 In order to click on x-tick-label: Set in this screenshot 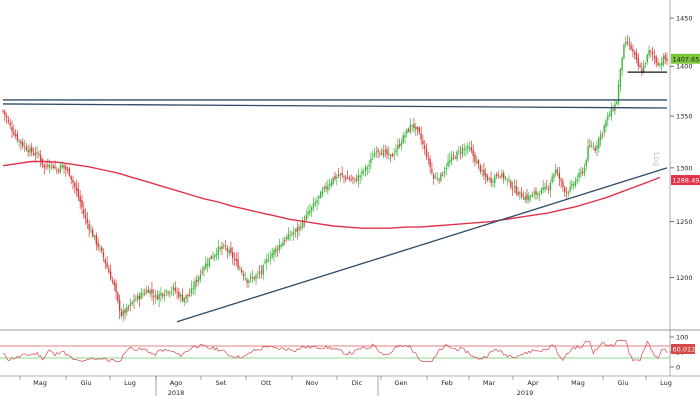, I will do `click(221, 383)`.